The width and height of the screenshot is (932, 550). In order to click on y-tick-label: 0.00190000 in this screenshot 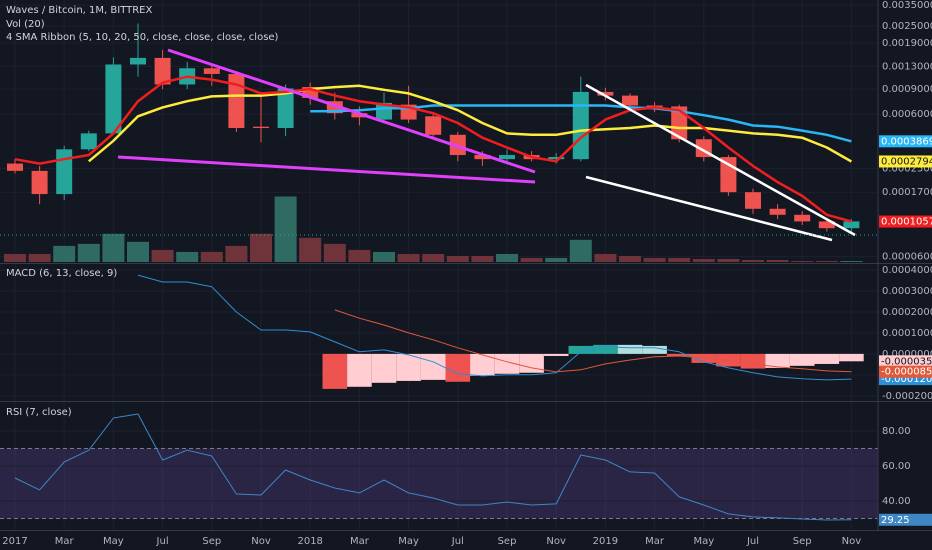, I will do `click(907, 43)`.